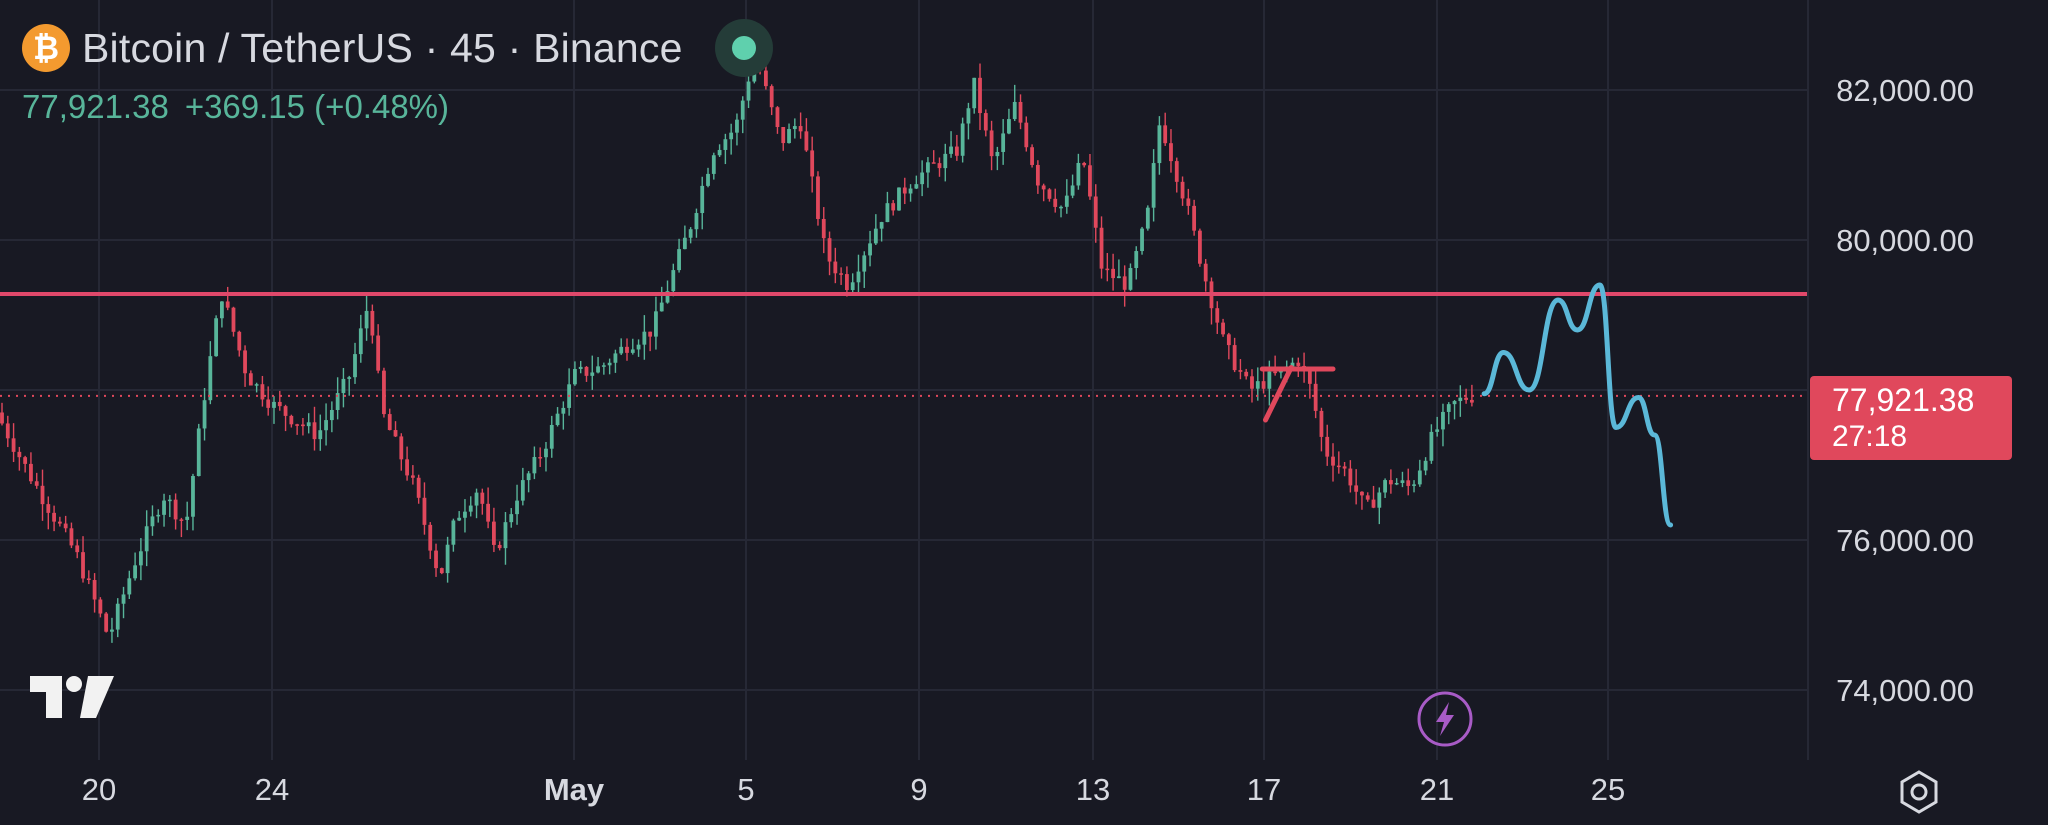  I want to click on price-scale-label: 74,000.00, so click(1905, 690).